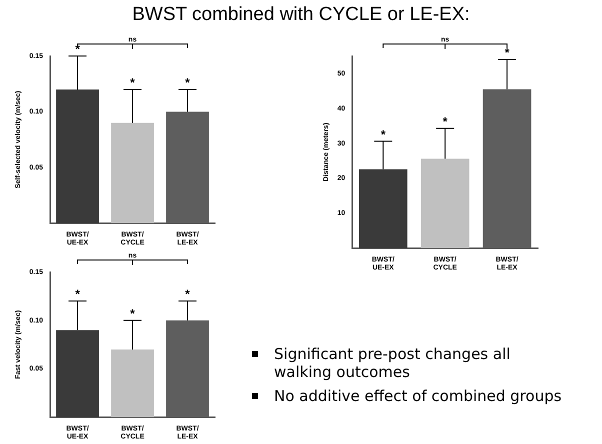 The width and height of the screenshot is (602, 444). Describe the element at coordinates (392, 363) in the screenshot. I see `text: Significant pre-post changes all walking outcomes` at that location.